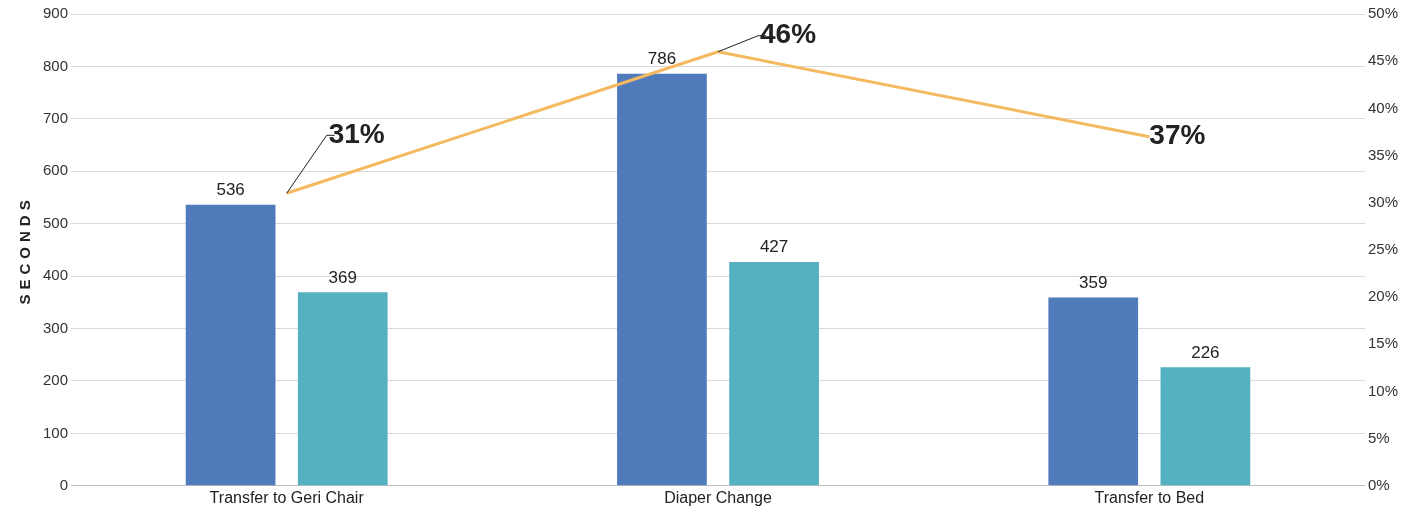  Describe the element at coordinates (718, 497) in the screenshot. I see `x-tick-label: Diaper Change` at that location.